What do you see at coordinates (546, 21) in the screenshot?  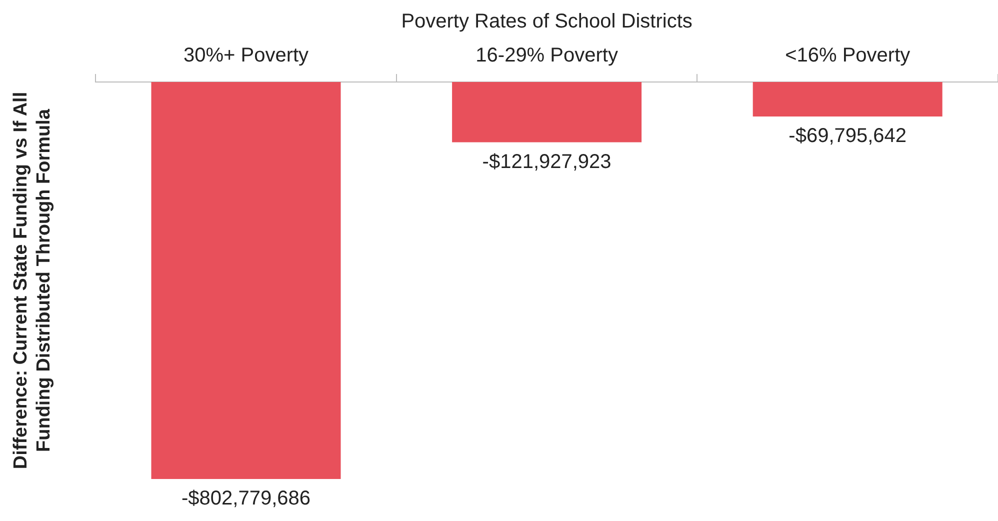 I see `x-axis-title: Poverty Rates of School Districts` at bounding box center [546, 21].